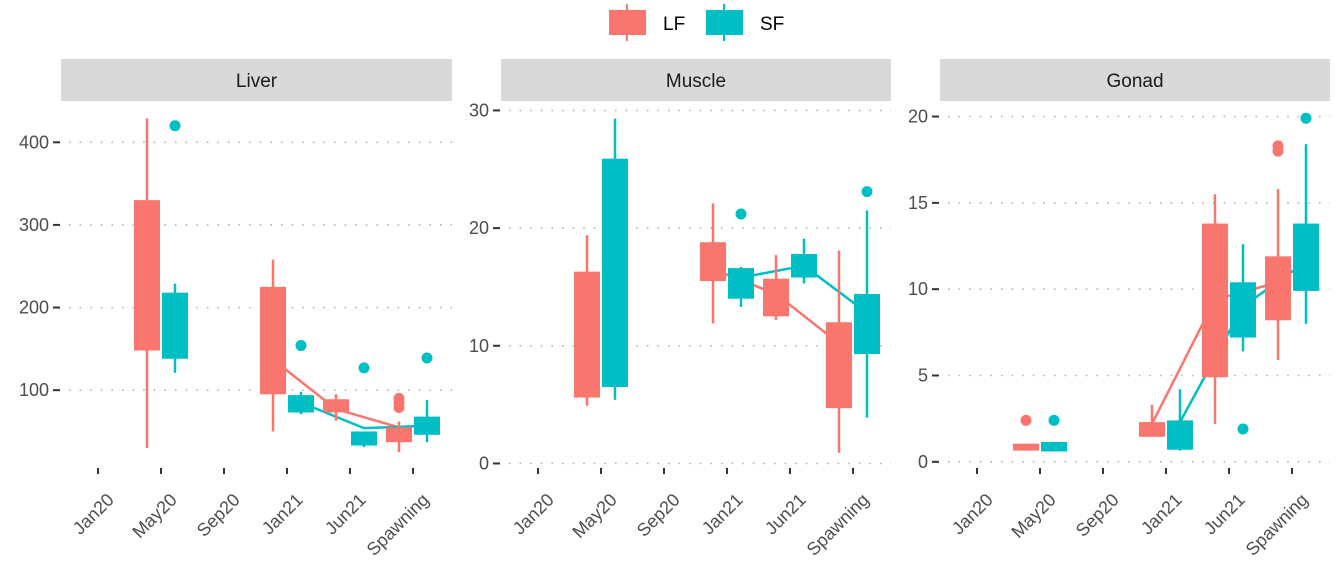  What do you see at coordinates (34, 142) in the screenshot?
I see `y-tick-label: 400` at bounding box center [34, 142].